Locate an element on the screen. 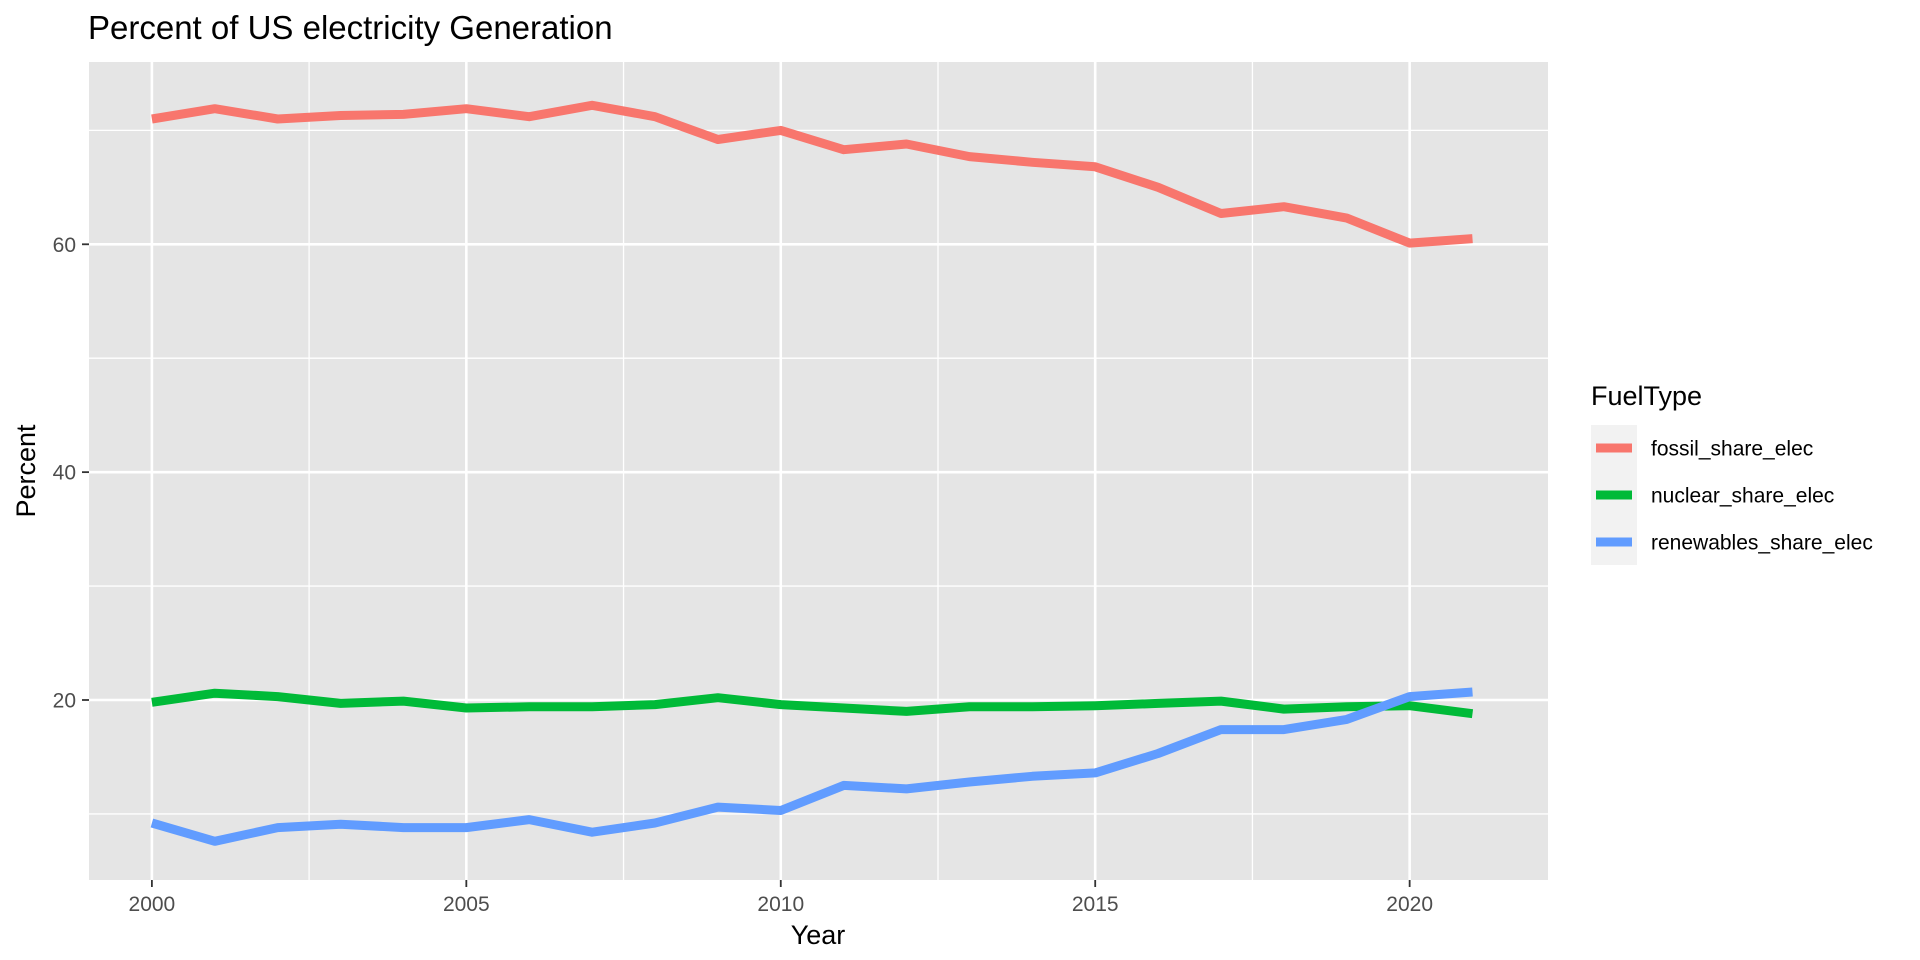  x-tick-label: 2000 is located at coordinates (152, 904).